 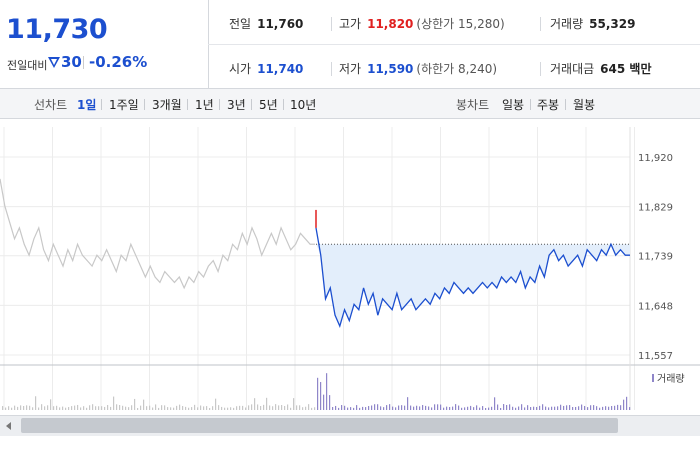 I want to click on down-triangle-icon, so click(x=54, y=62).